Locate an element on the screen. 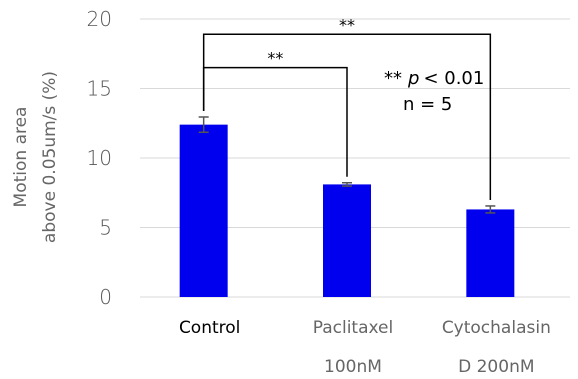  significance-label-1: ** is located at coordinates (347, 24).